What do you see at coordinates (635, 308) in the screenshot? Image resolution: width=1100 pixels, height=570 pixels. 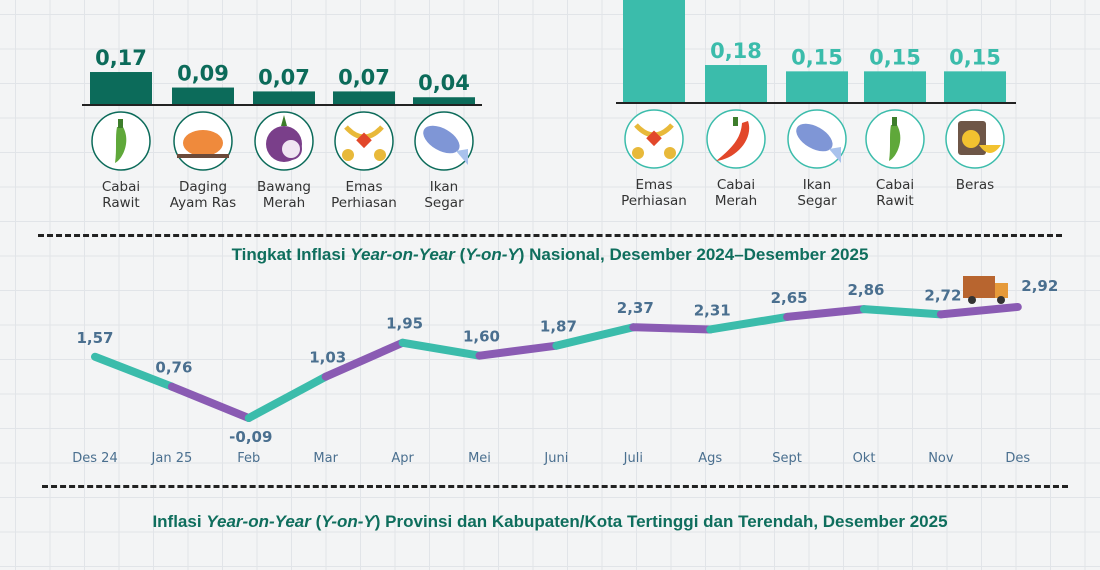 I see `data-label: 2,37` at bounding box center [635, 308].